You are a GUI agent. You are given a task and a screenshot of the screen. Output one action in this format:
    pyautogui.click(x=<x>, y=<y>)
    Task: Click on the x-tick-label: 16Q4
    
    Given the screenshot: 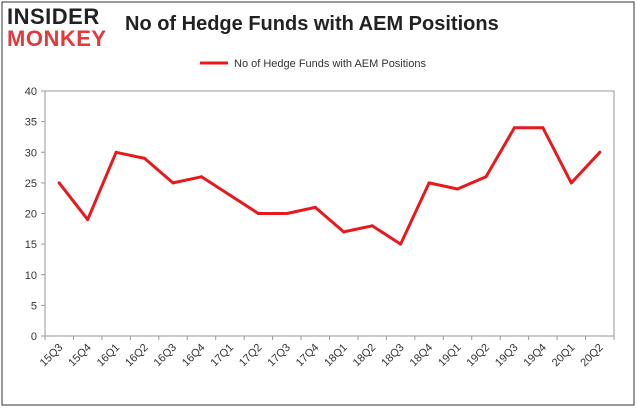 What is the action you would take?
    pyautogui.click(x=194, y=356)
    